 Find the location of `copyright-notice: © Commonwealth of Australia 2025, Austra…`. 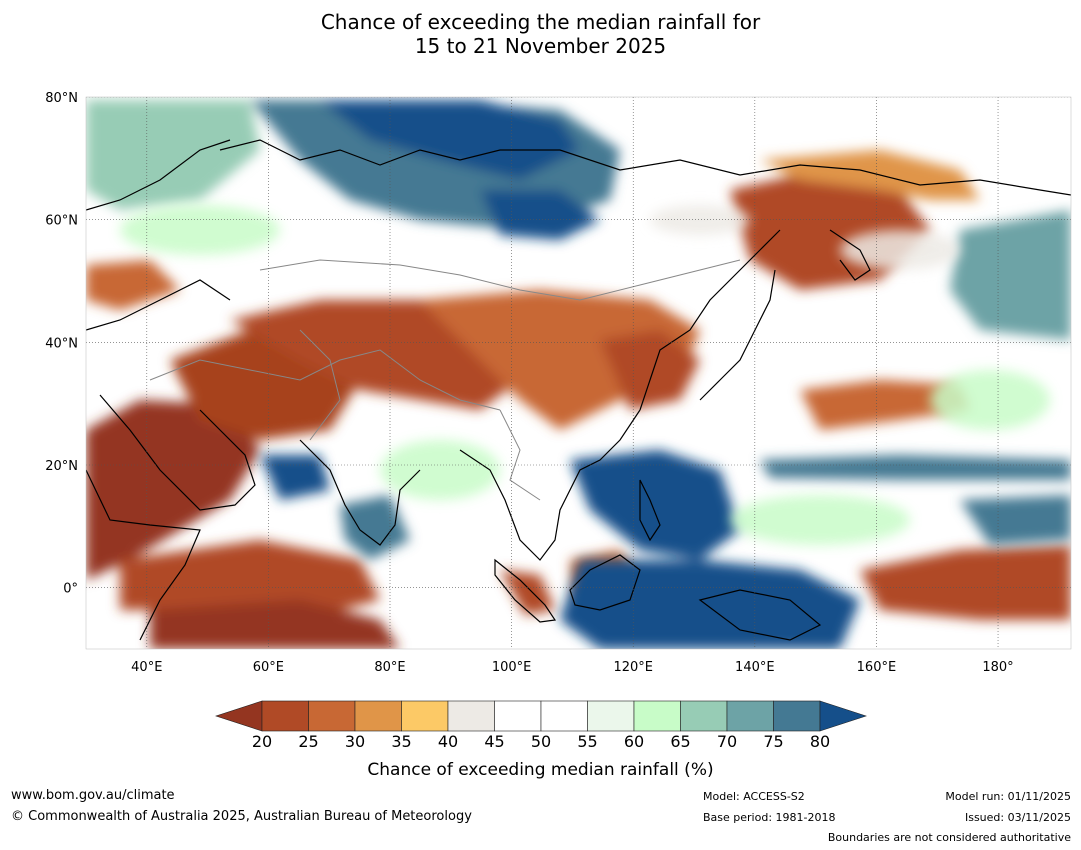

copyright-notice: © Commonwealth of Australia 2025, Austra… is located at coordinates (241, 816).